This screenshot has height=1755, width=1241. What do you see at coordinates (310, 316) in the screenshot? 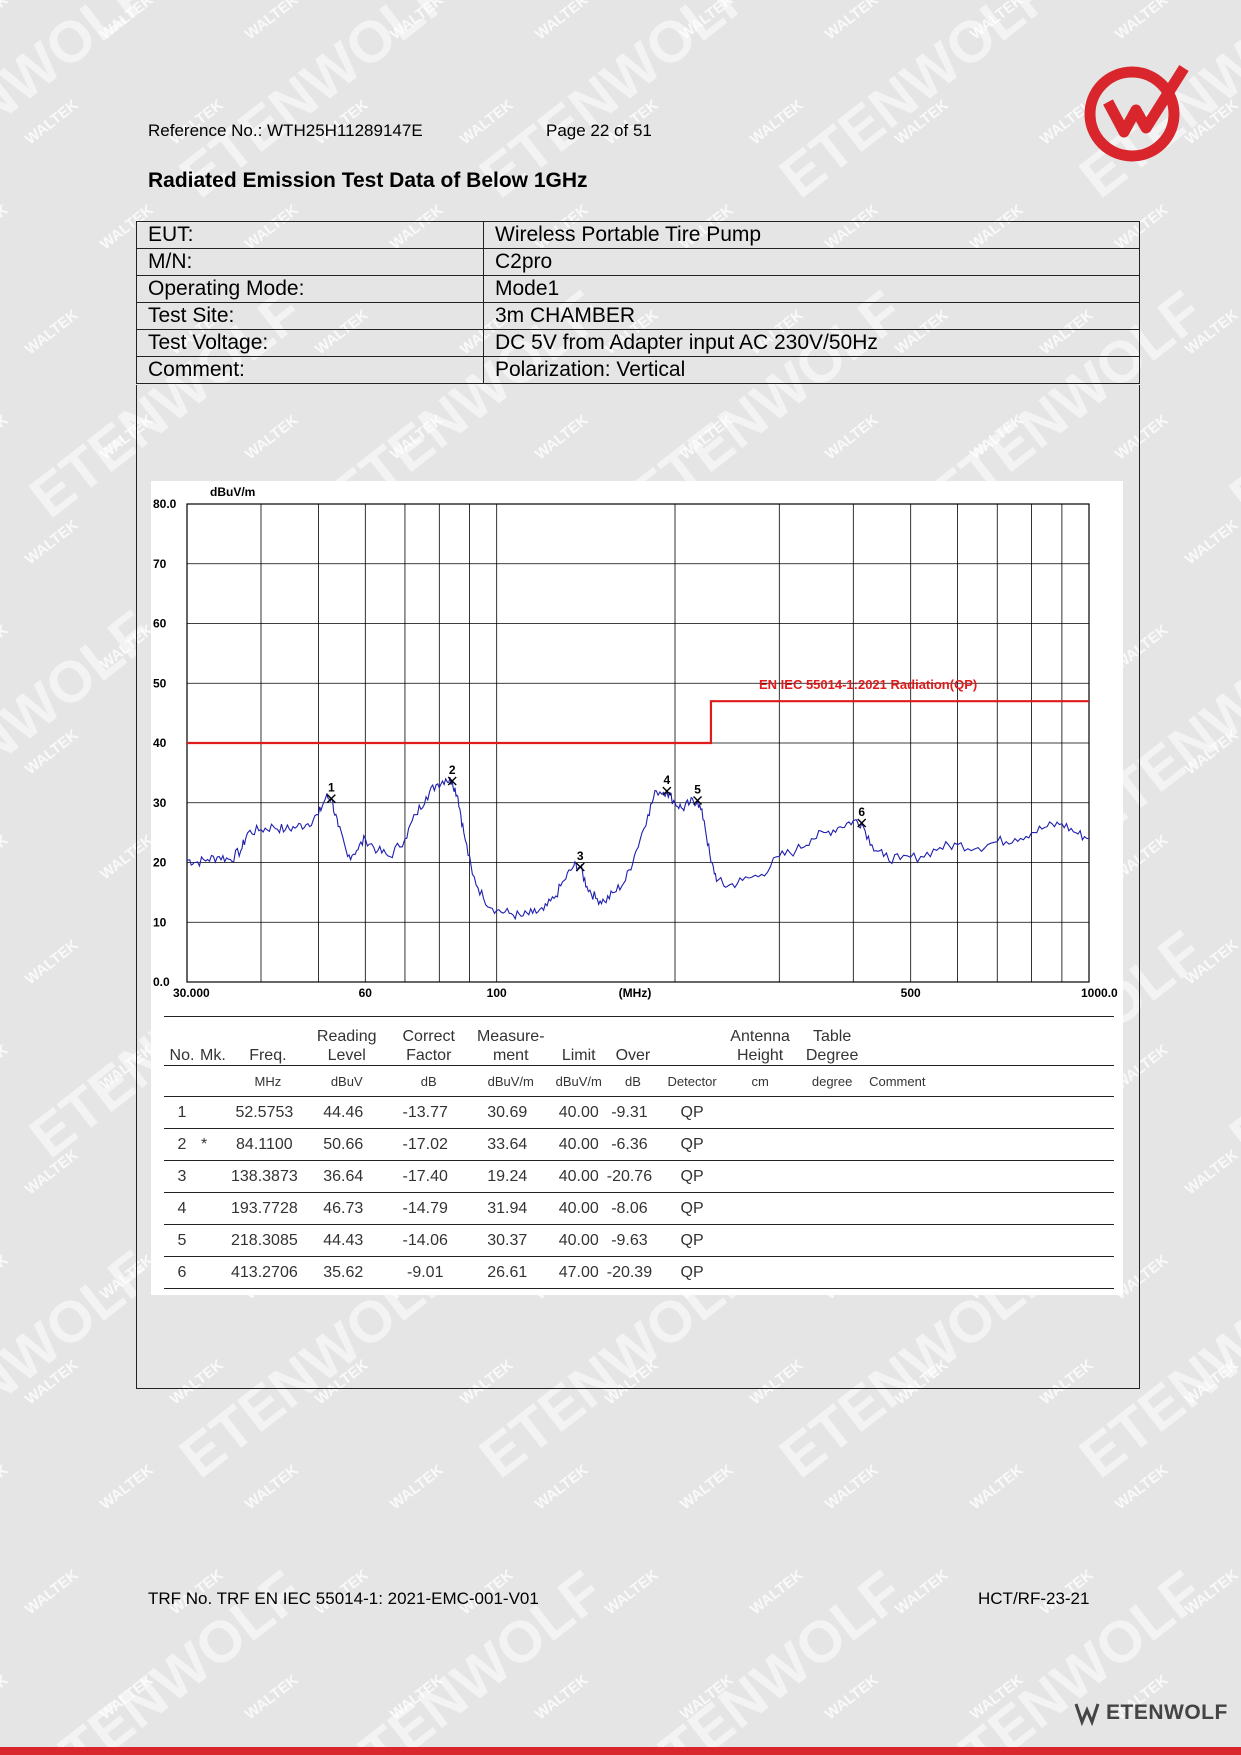
I see `info-label: Test Site:` at bounding box center [310, 316].